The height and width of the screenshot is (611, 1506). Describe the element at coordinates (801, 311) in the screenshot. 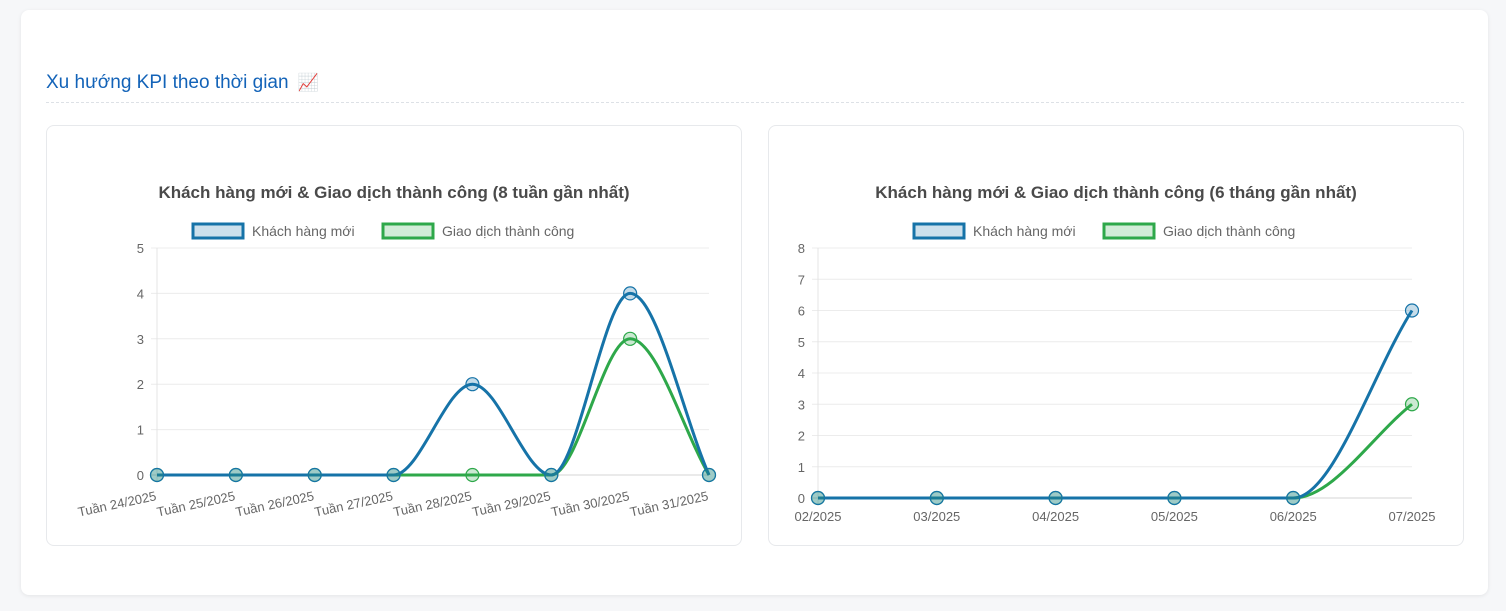

I see `y-tick-label: 6` at that location.